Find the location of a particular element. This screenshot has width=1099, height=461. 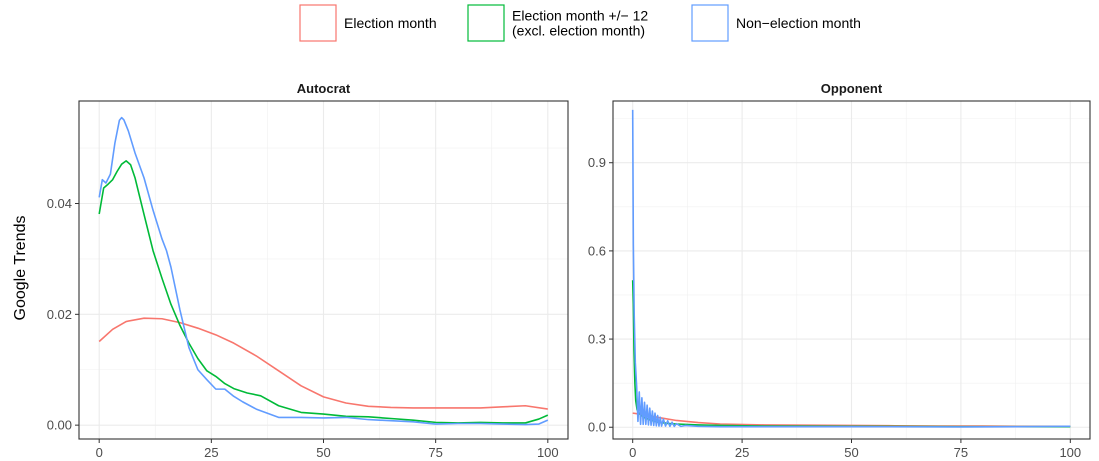

y-axis-title: Google Trends is located at coordinates (20, 268).